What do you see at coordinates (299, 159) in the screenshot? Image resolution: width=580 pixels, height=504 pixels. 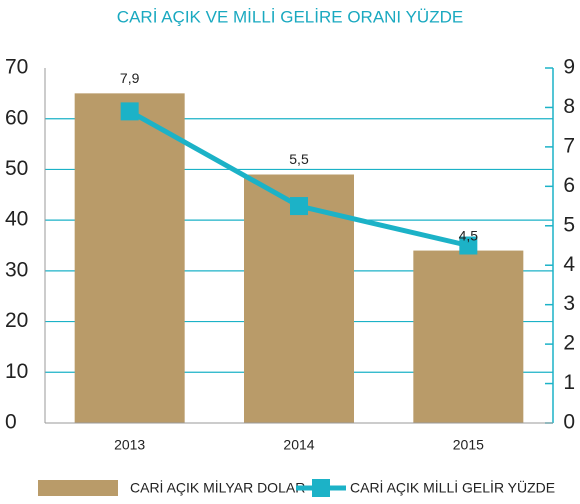 I see `data-label: 5,5` at bounding box center [299, 159].